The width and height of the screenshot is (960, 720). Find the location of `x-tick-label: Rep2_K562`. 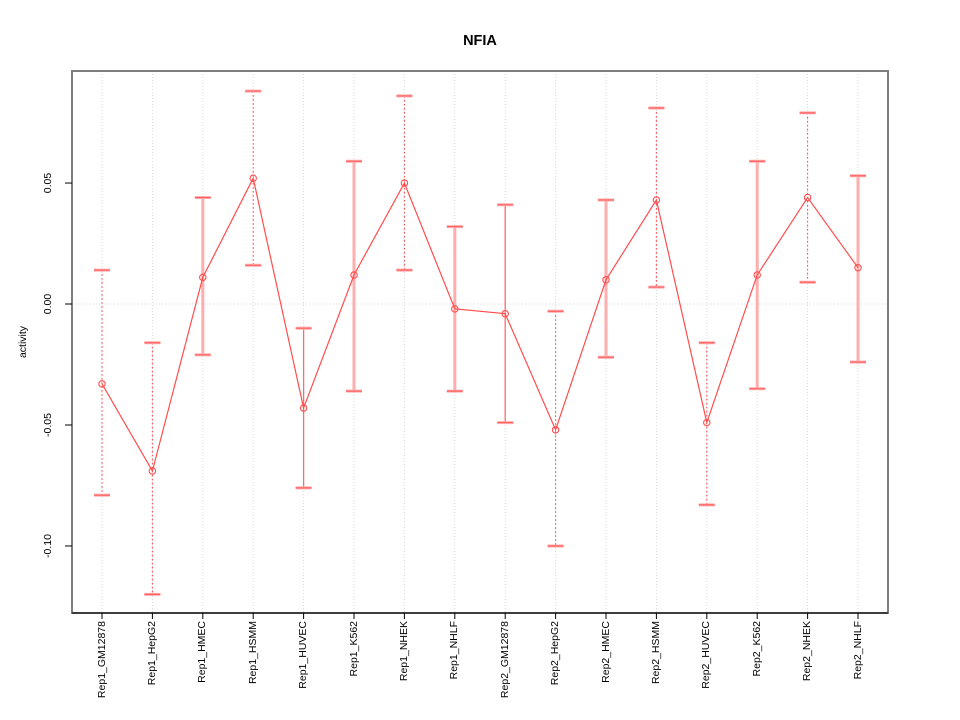

x-tick-label: Rep2_K562 is located at coordinates (756, 649).